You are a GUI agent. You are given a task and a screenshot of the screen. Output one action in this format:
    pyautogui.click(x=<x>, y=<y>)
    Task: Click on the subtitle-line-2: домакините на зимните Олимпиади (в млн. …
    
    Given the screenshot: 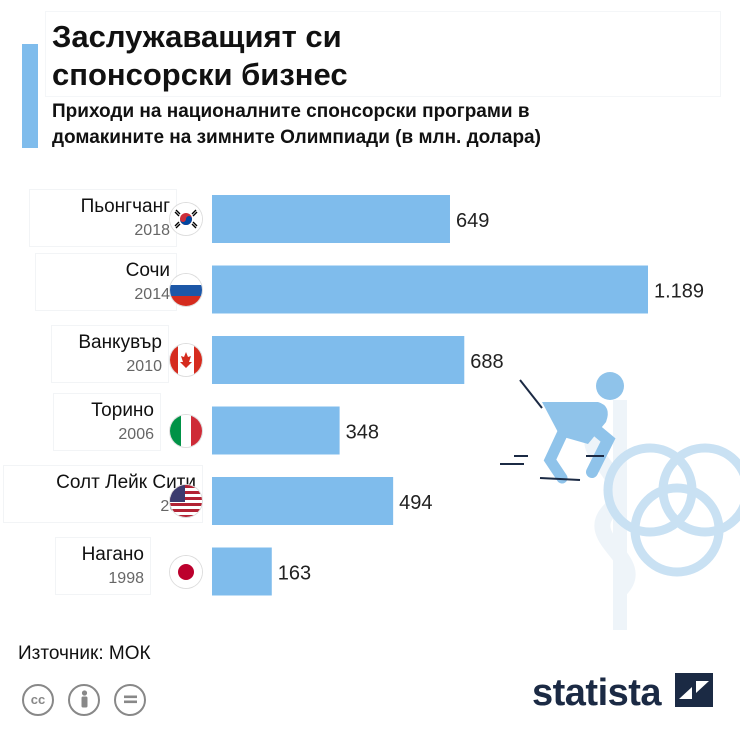 What is the action you would take?
    pyautogui.click(x=296, y=137)
    